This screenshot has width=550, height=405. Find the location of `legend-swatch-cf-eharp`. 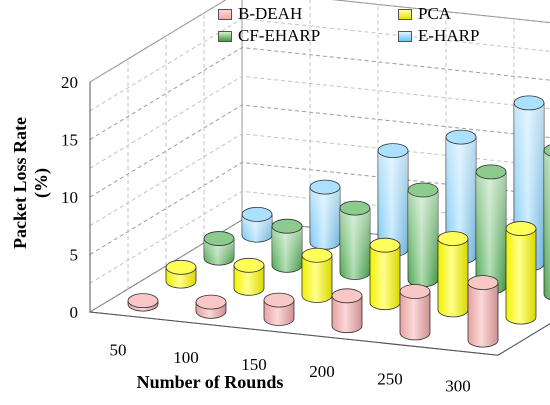

legend-swatch-cf-eharp is located at coordinates (225, 36).